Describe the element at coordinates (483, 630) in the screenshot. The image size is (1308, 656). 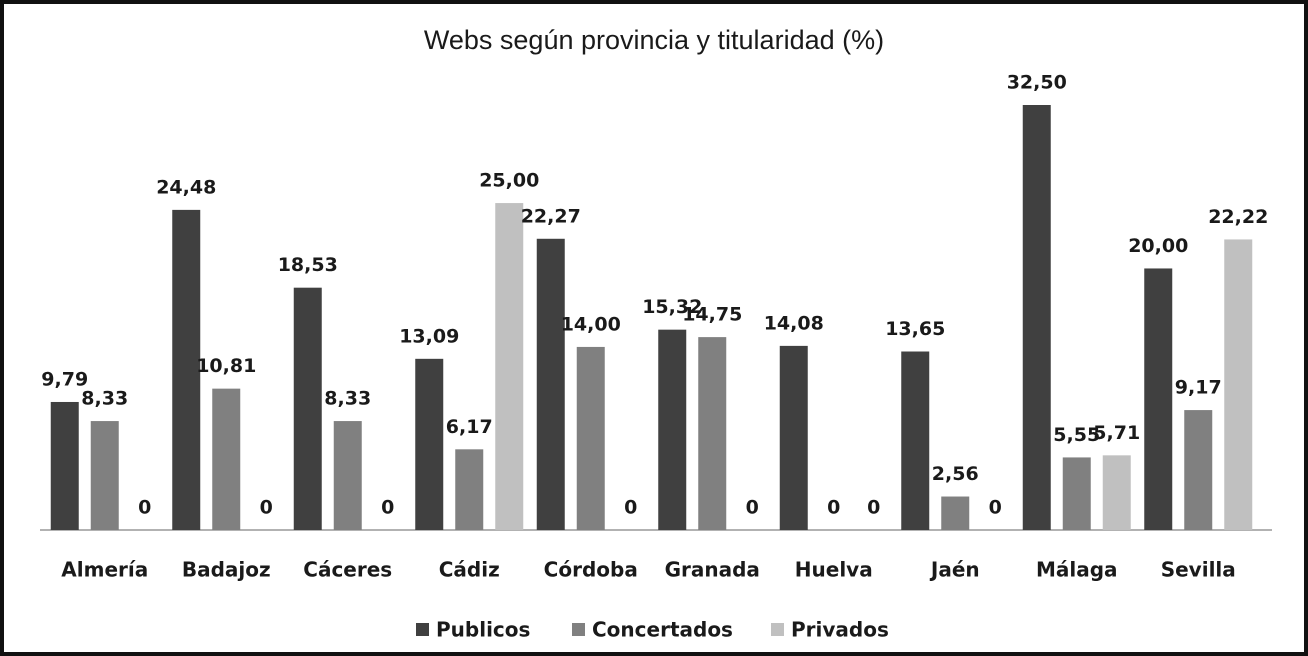
I see `legend-label: Publicos` at that location.